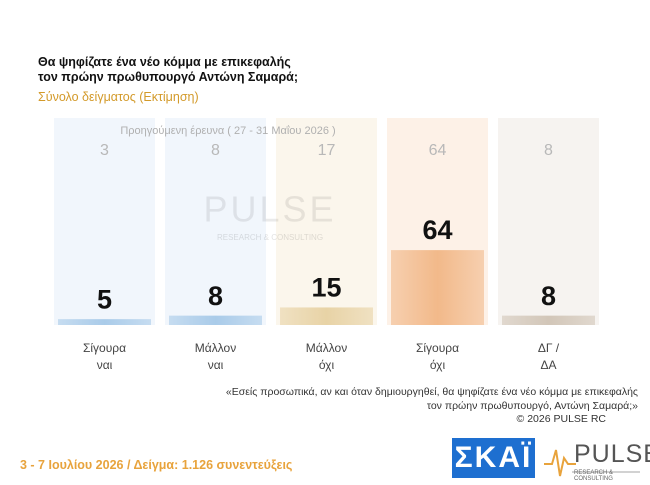 The height and width of the screenshot is (485, 650). I want to click on subtitle: Σύνολο δείγματος (Εκτίμηση), so click(118, 97).